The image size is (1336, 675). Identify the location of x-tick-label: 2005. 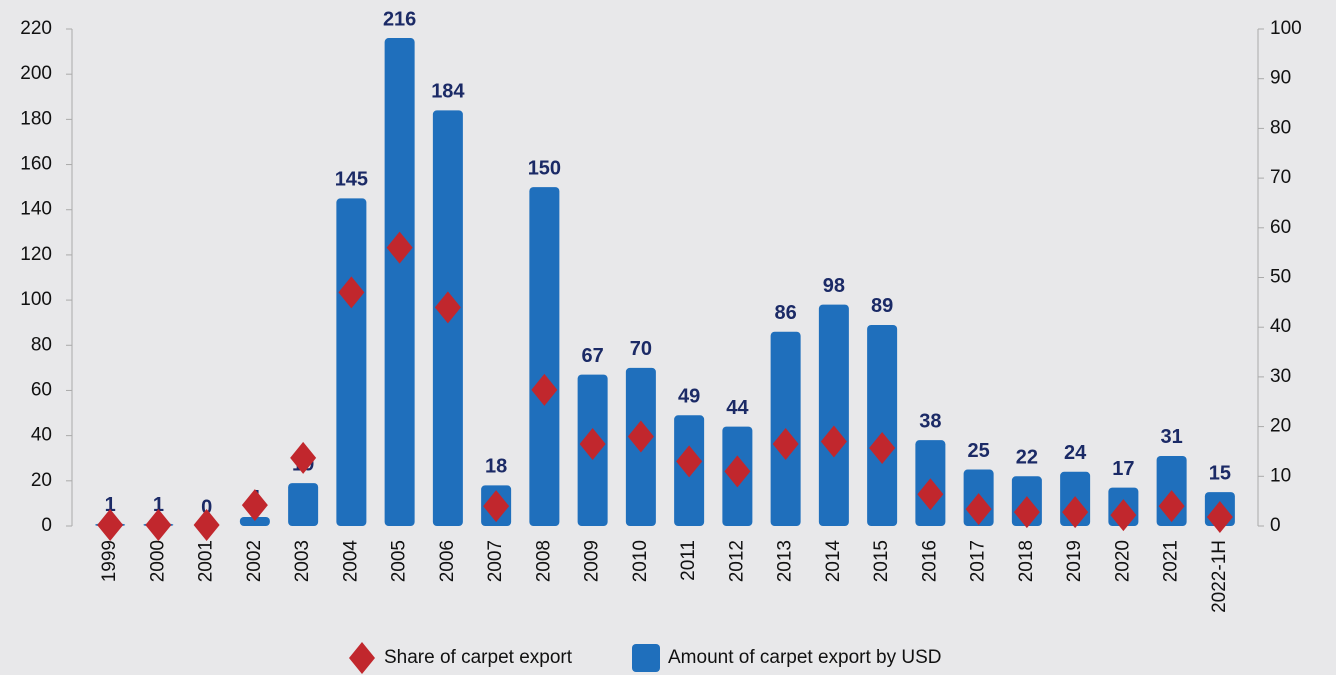
(399, 561).